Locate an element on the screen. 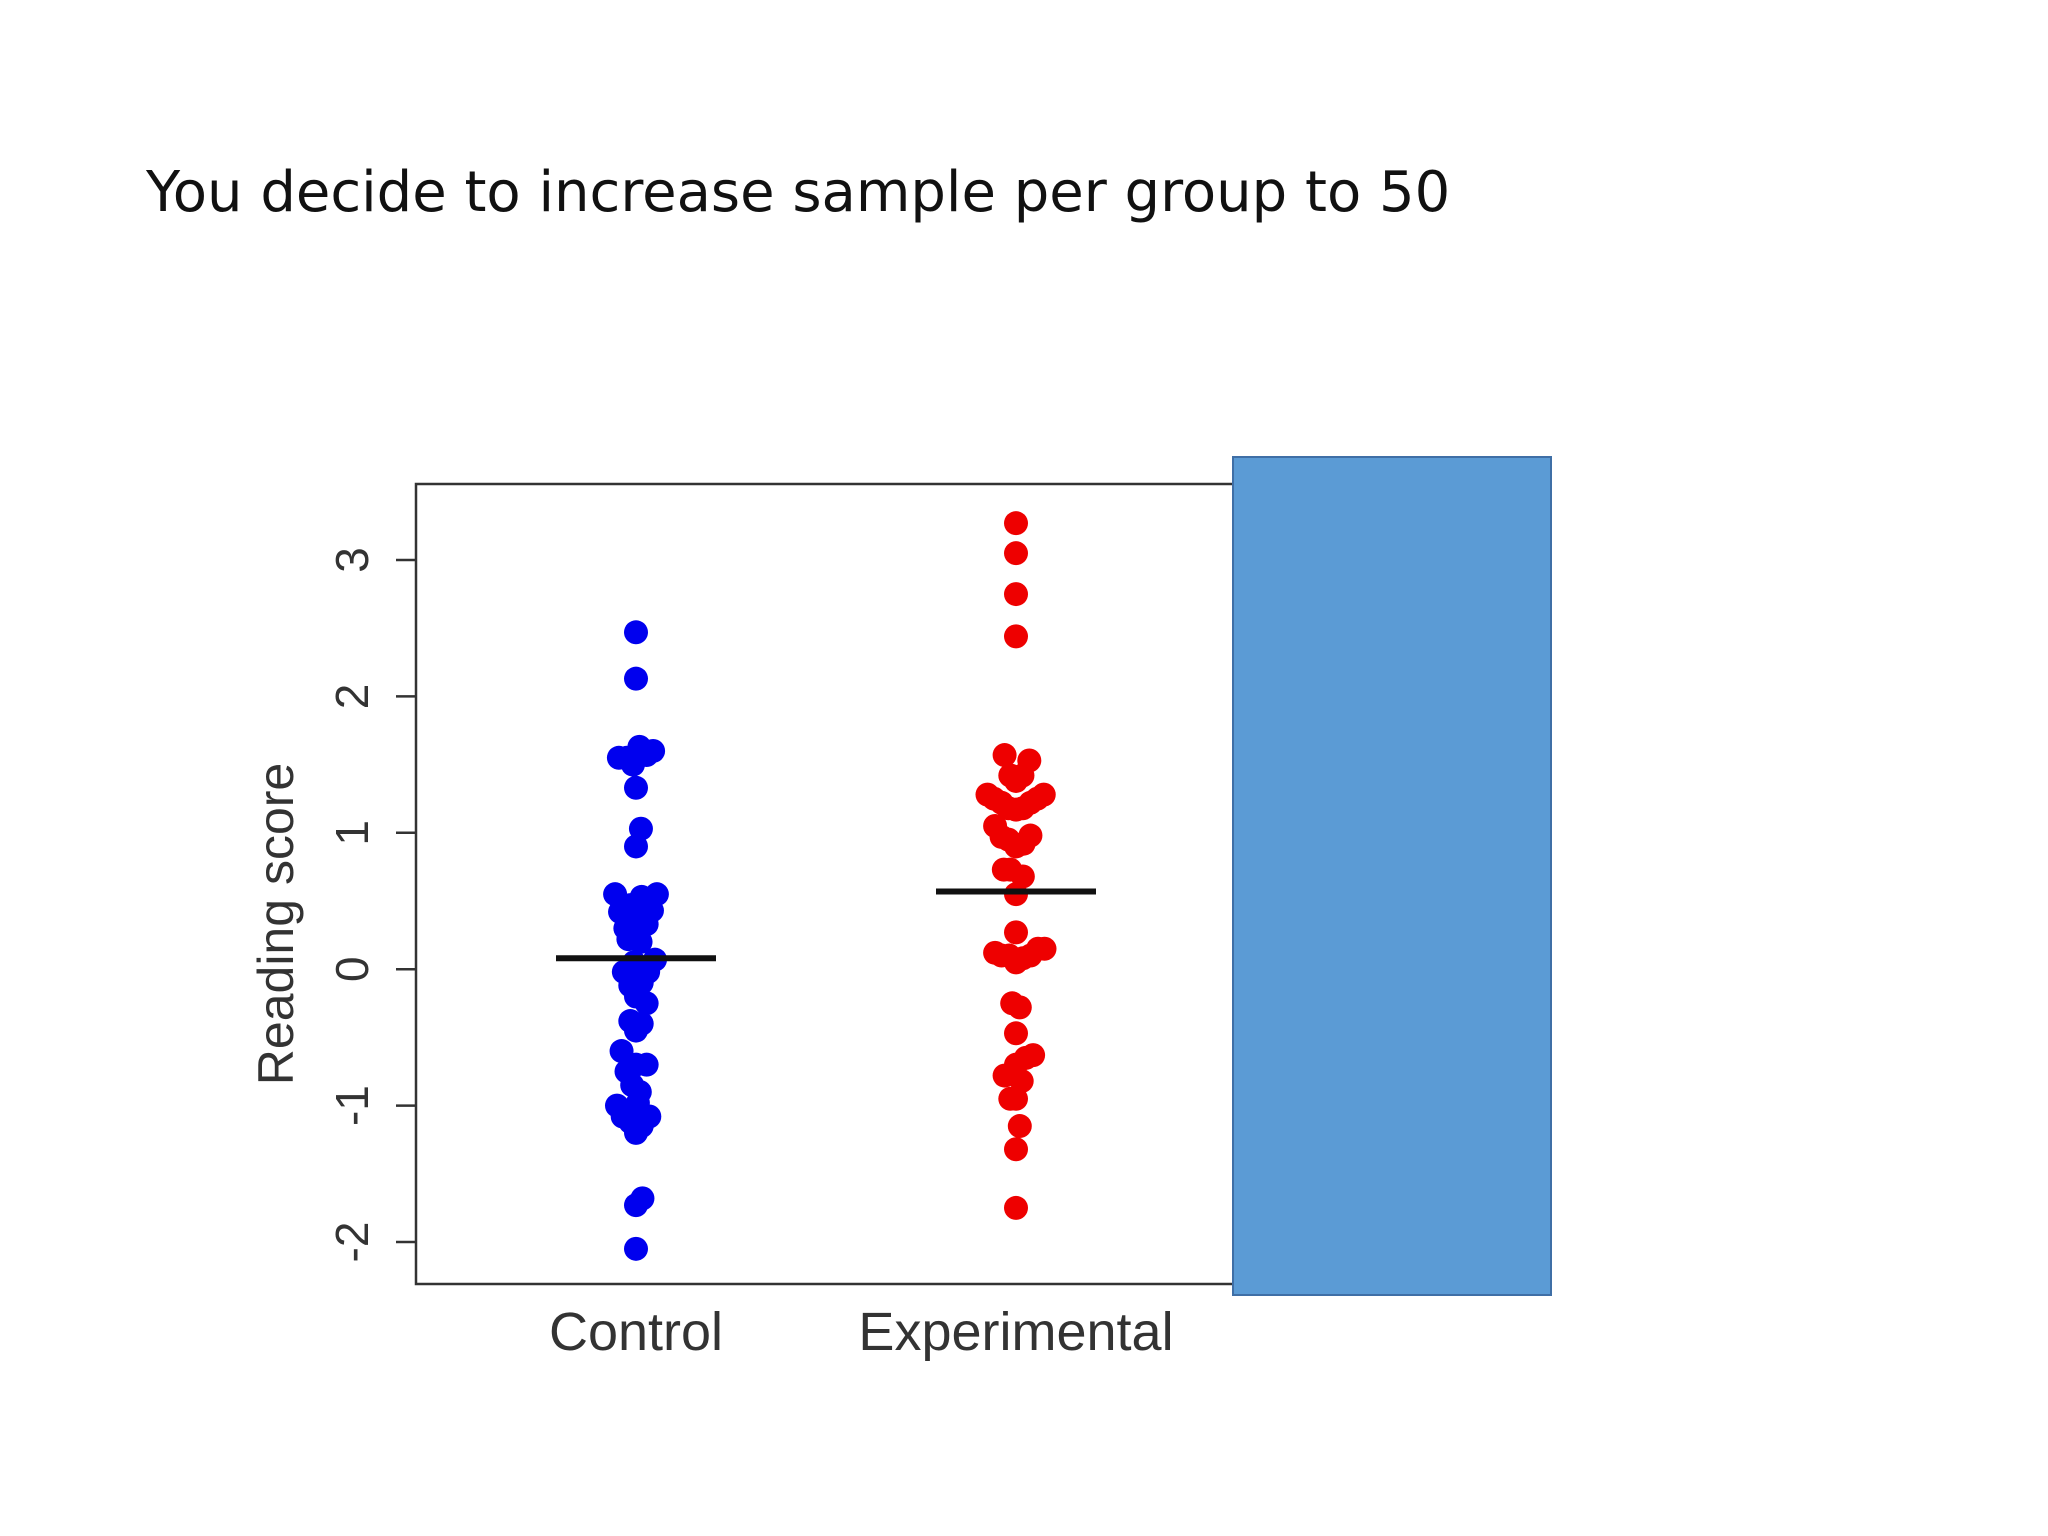 The image size is (2048, 1536). y-tick-label: 3 is located at coordinates (352, 560).